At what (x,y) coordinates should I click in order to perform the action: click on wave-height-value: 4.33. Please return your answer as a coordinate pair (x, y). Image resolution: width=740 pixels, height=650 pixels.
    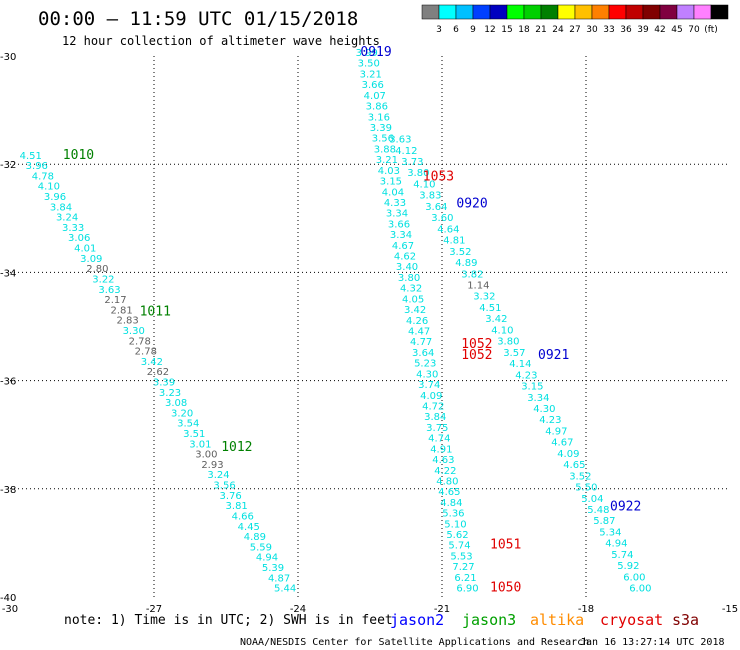
    Looking at the image, I should click on (395, 203).